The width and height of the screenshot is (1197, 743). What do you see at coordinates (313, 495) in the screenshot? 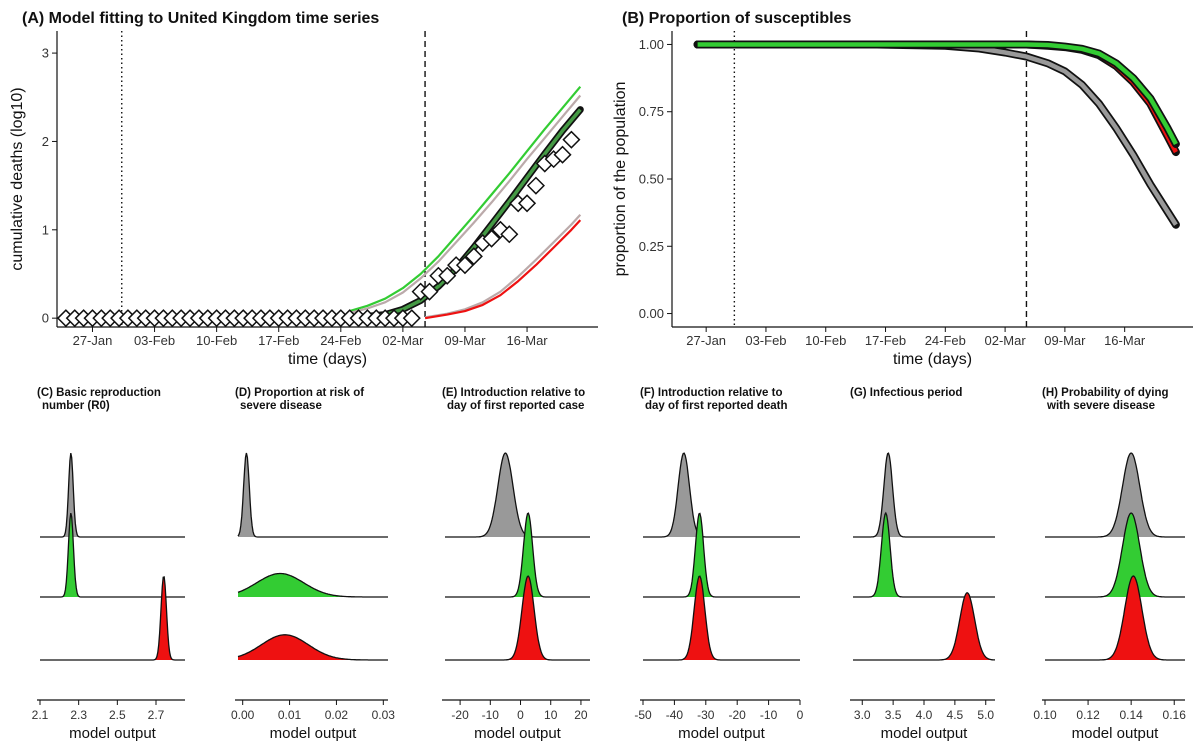
I see `ridge-fill-gray` at bounding box center [313, 495].